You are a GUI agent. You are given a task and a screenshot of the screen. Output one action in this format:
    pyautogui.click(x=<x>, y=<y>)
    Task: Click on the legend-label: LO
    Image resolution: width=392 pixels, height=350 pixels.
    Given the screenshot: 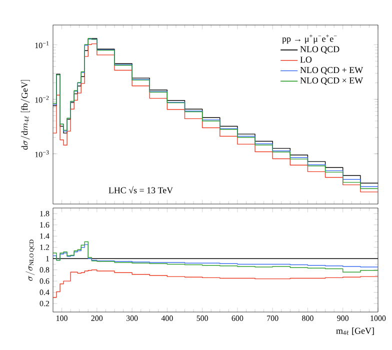 What is the action you would take?
    pyautogui.click(x=306, y=59)
    